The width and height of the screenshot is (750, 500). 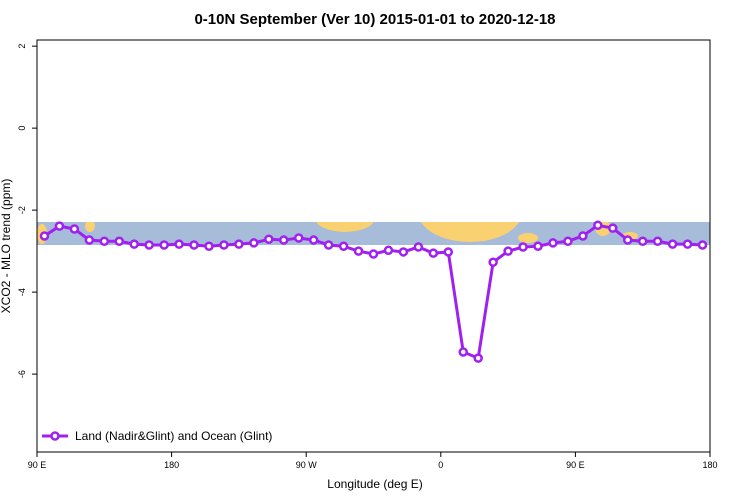 I want to click on x-tick-label: 0, so click(x=440, y=465).